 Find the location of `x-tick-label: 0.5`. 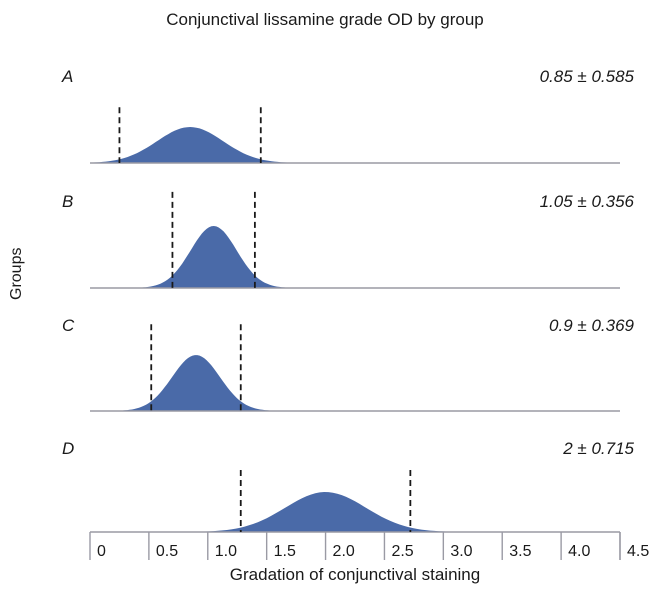

x-tick-label: 0.5 is located at coordinates (167, 551).